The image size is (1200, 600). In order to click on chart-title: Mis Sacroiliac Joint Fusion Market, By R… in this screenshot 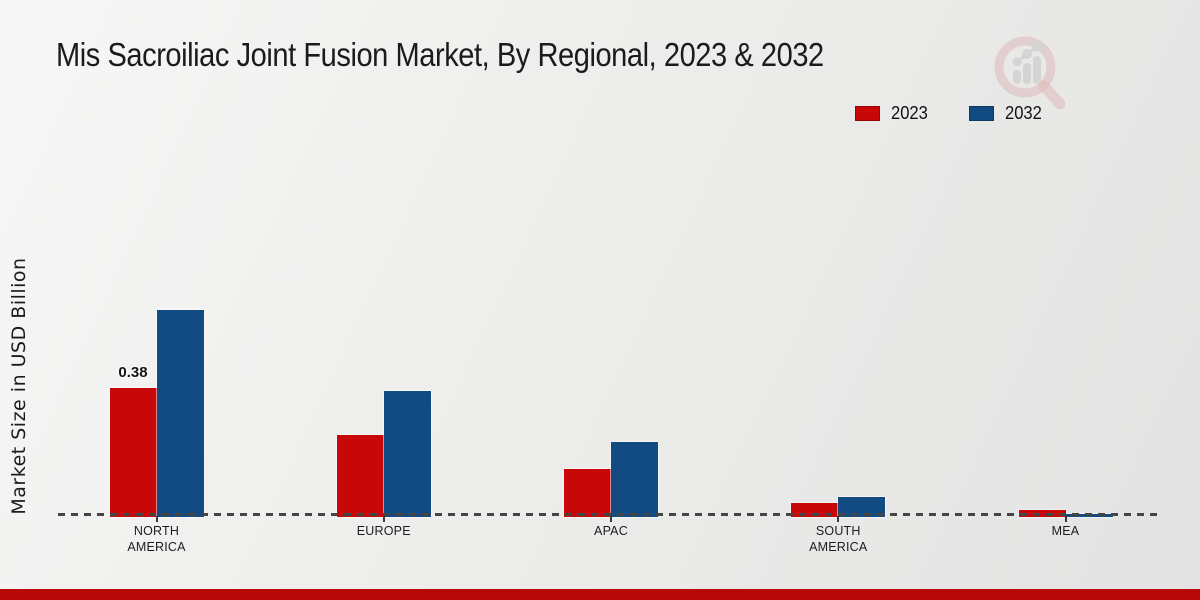, I will do `click(440, 54)`.